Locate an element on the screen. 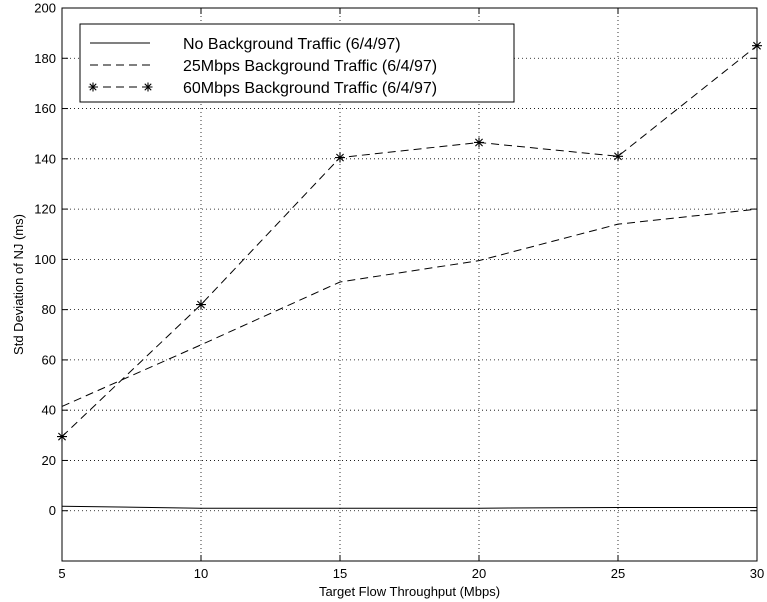 The width and height of the screenshot is (767, 602). y-tick-label: 20 is located at coordinates (49, 460).